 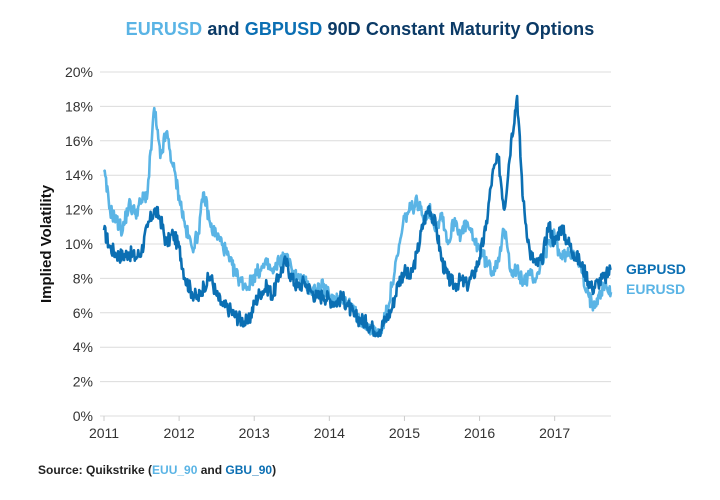 I want to click on y-tick-label: 10%, so click(x=79, y=244).